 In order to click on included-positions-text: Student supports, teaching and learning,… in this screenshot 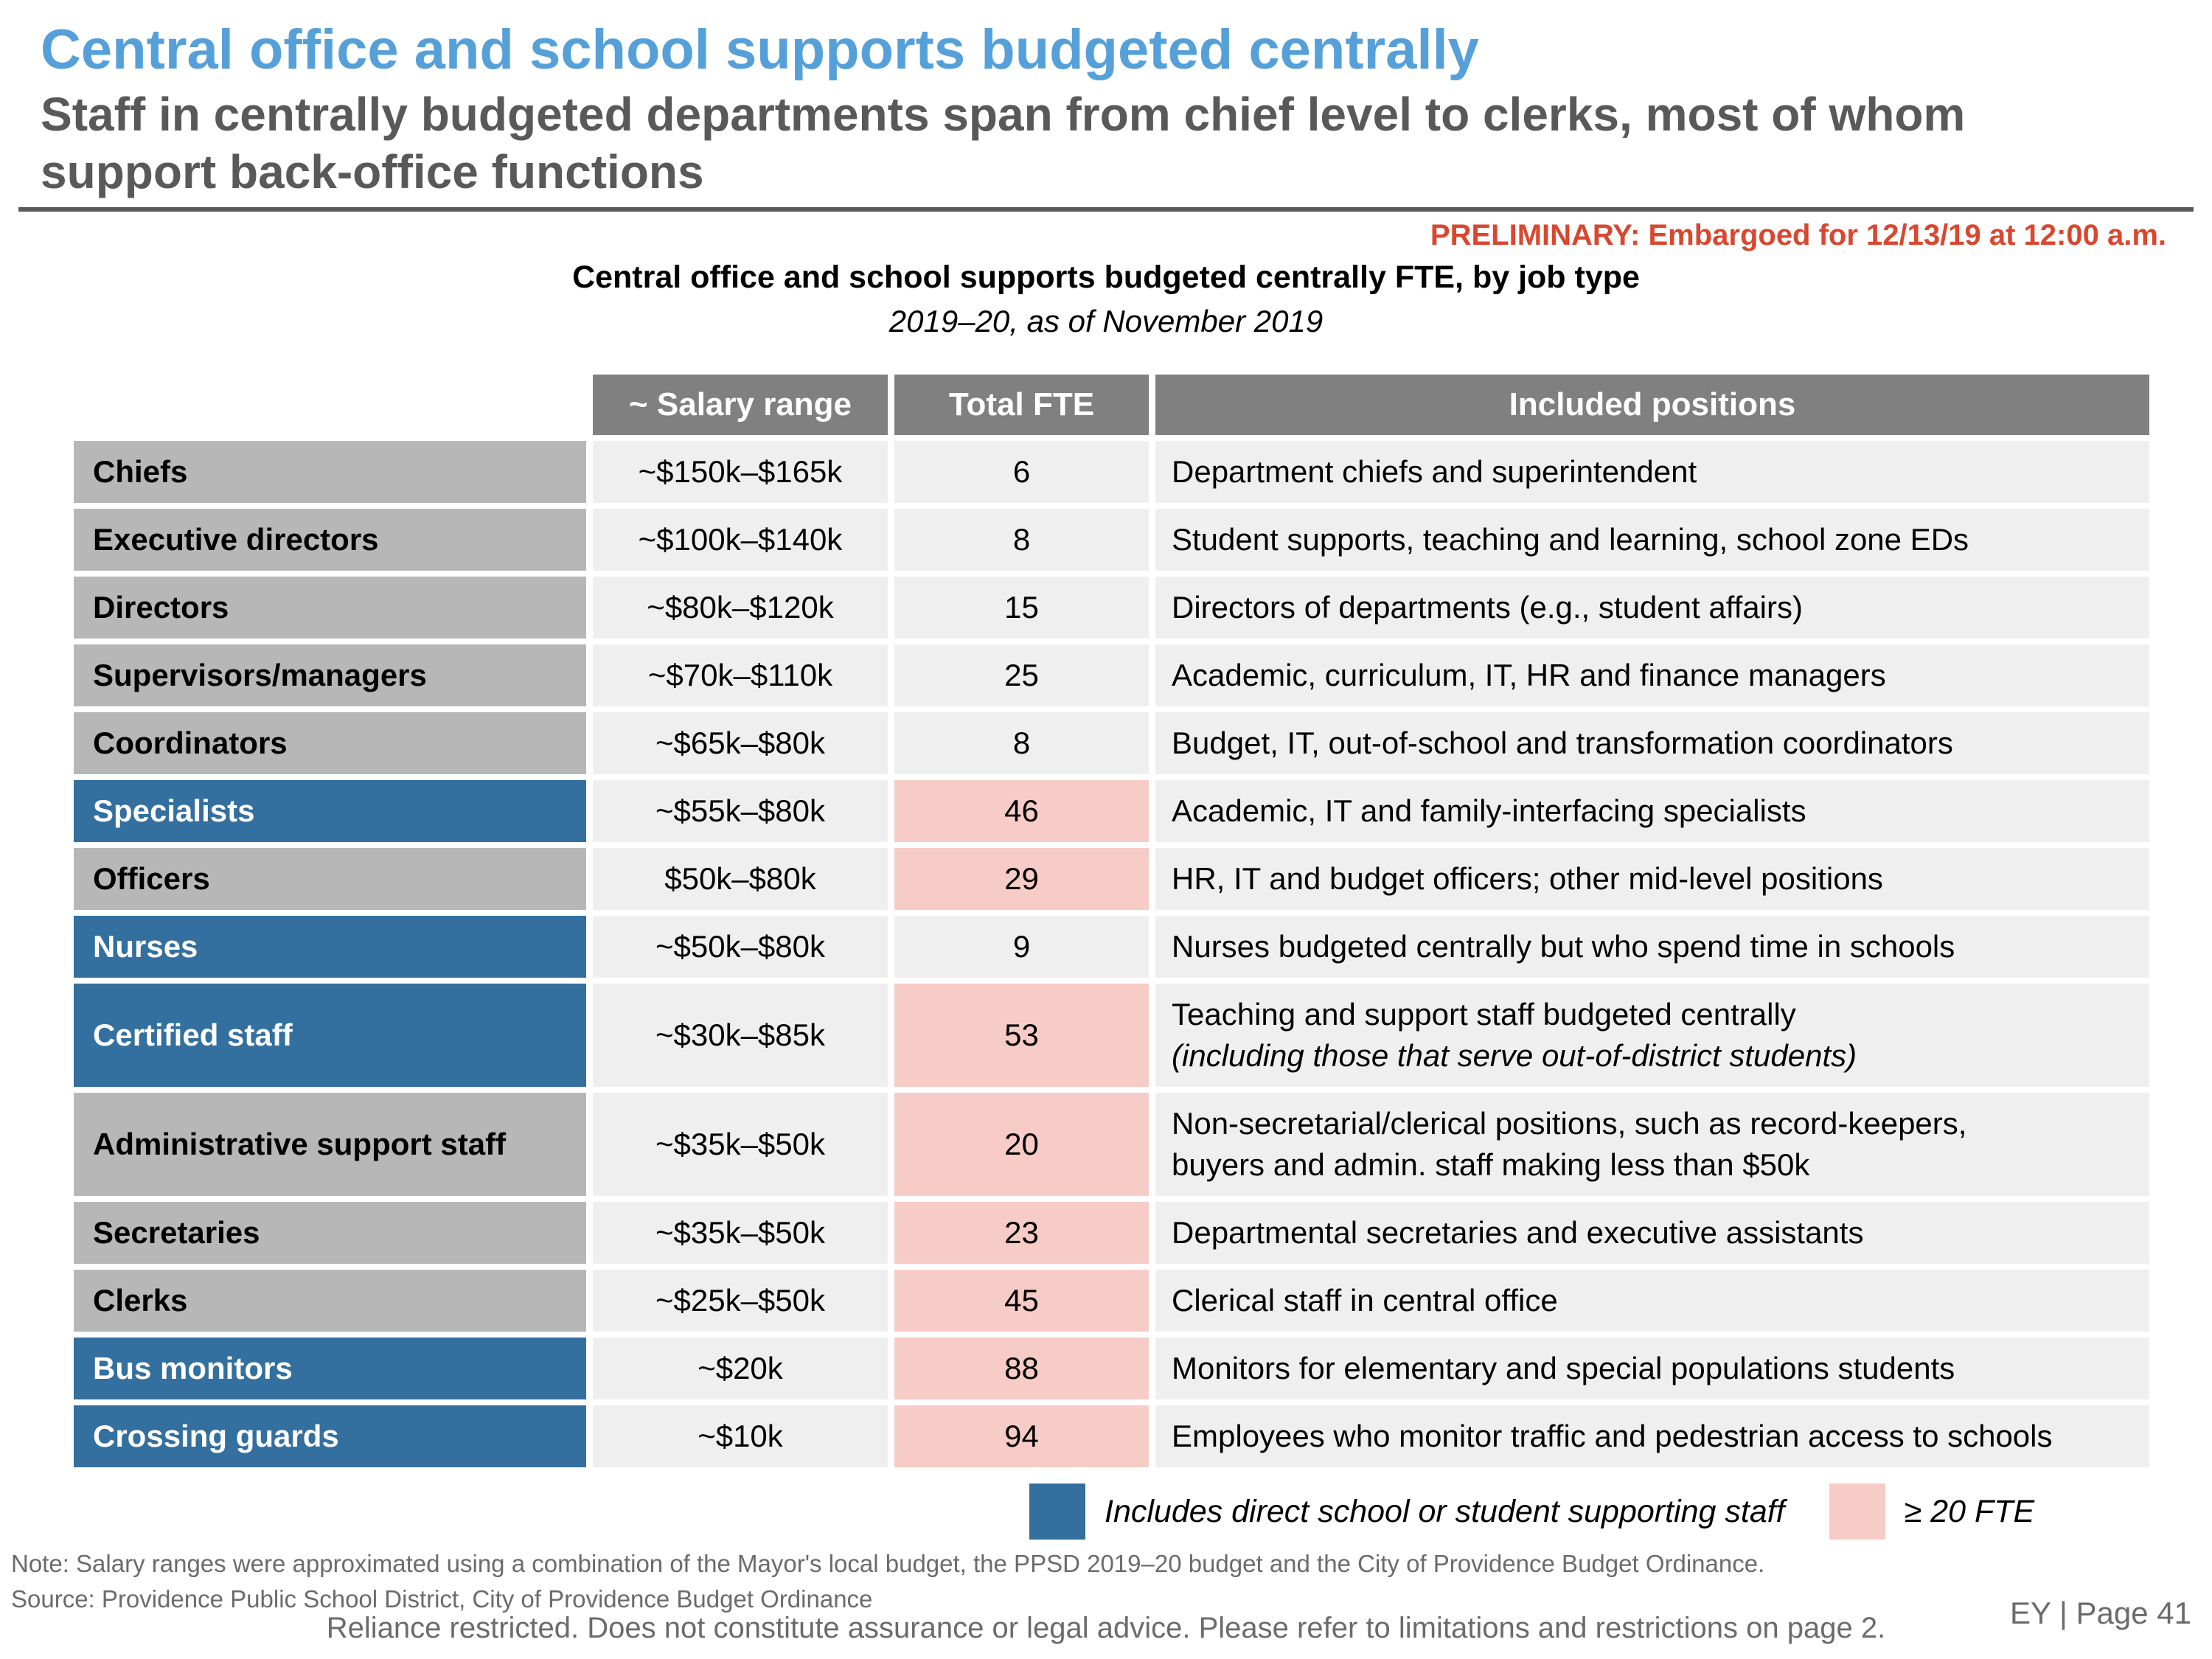, I will do `click(1652, 540)`.